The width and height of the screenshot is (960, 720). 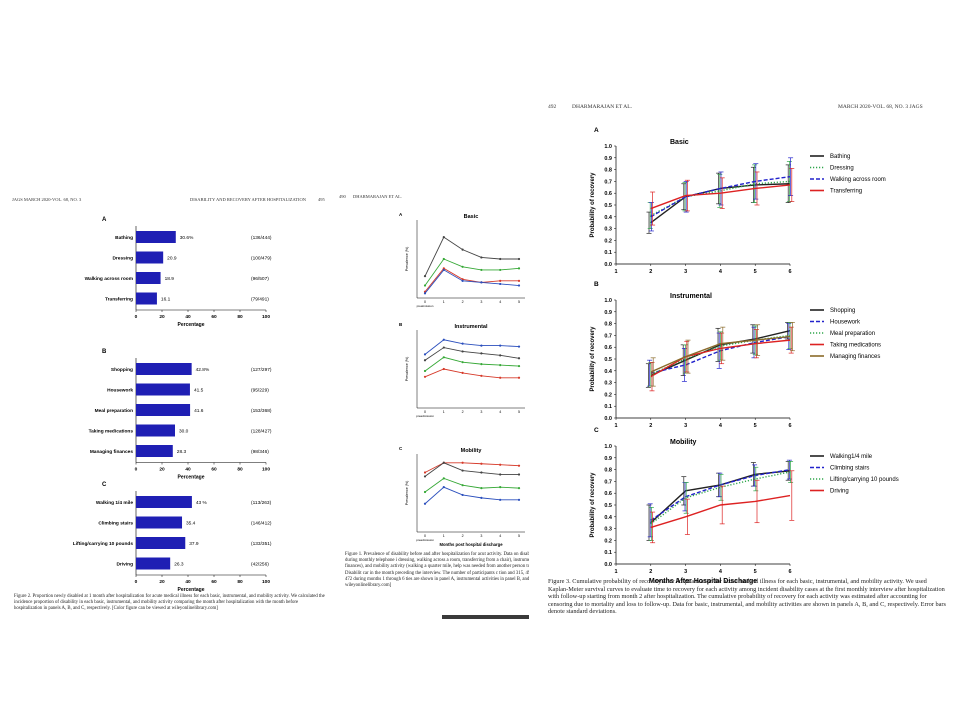 I want to click on y-tick-label: 0.8, so click(x=608, y=171).